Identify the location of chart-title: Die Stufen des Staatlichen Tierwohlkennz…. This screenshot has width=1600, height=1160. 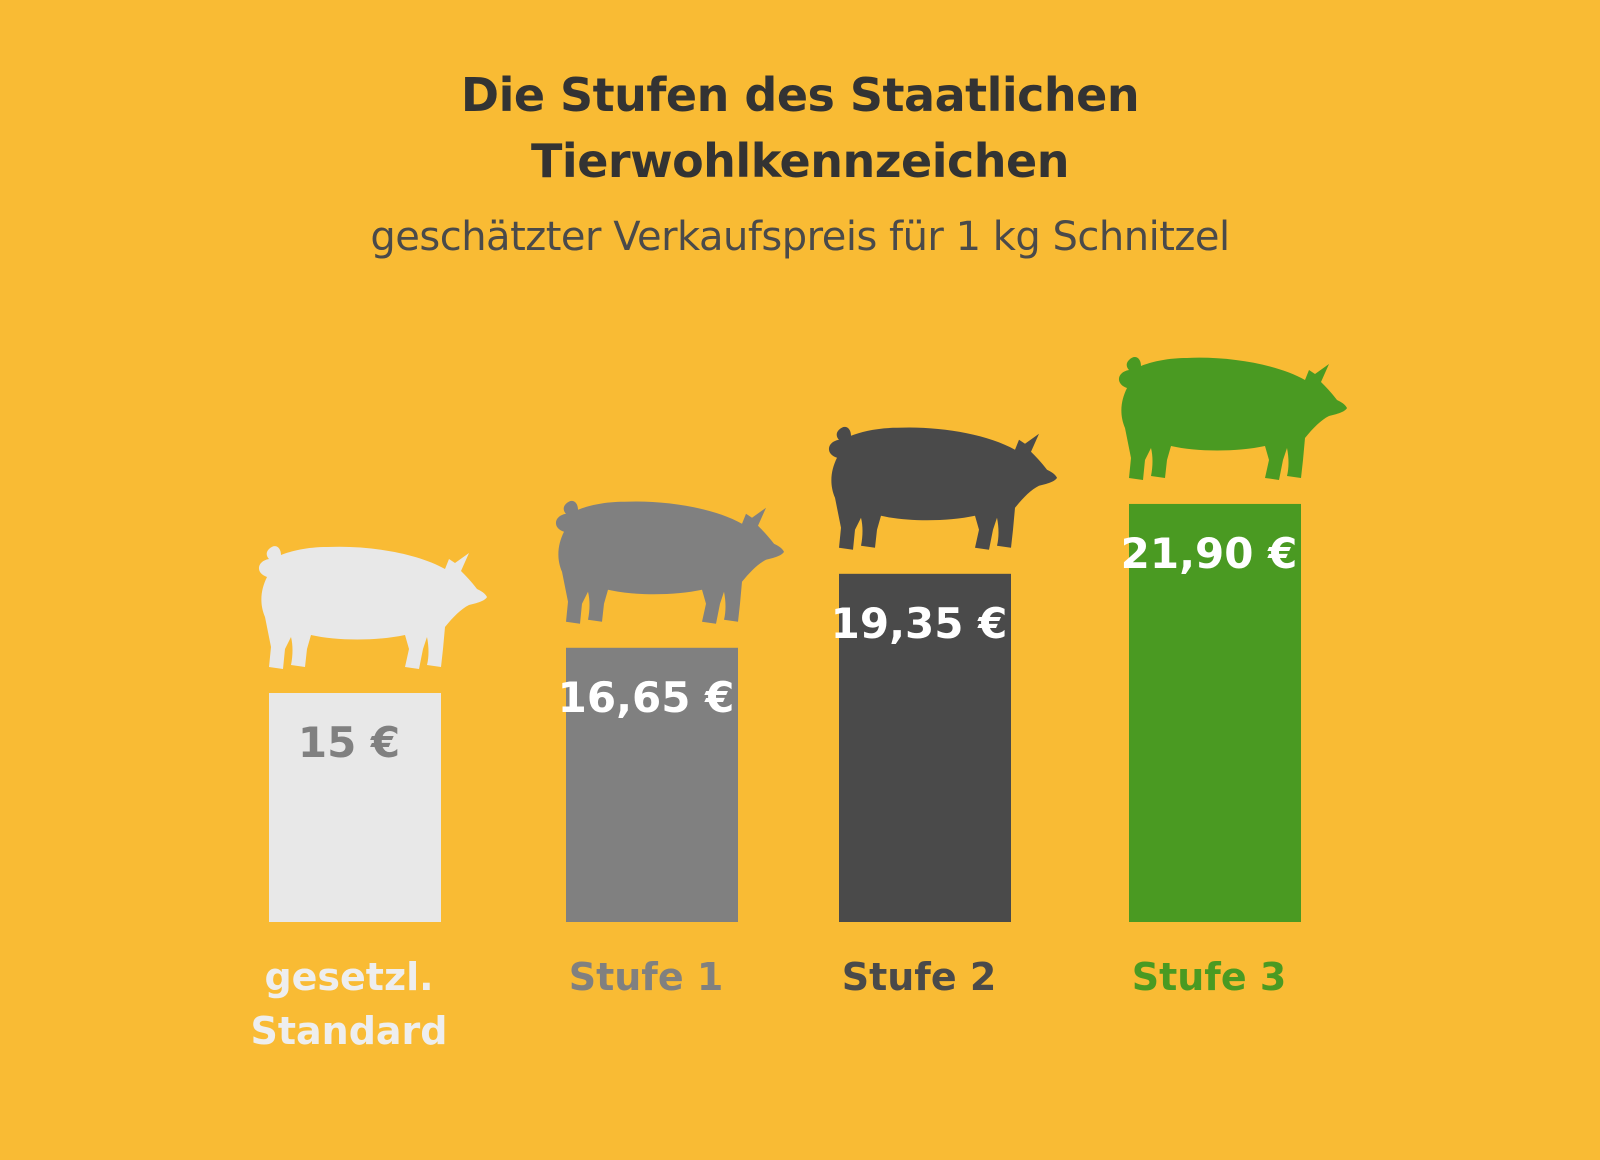
(800, 128).